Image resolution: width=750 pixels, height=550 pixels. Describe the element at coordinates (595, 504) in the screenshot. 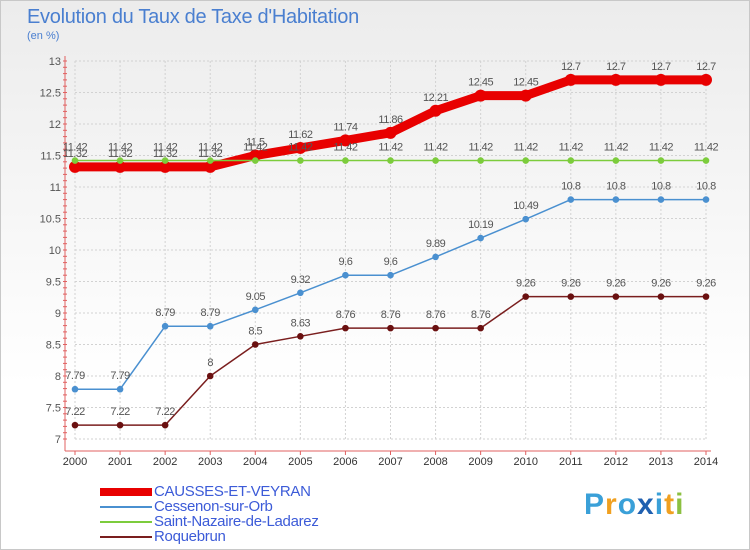

I see `logo-letter: P` at that location.